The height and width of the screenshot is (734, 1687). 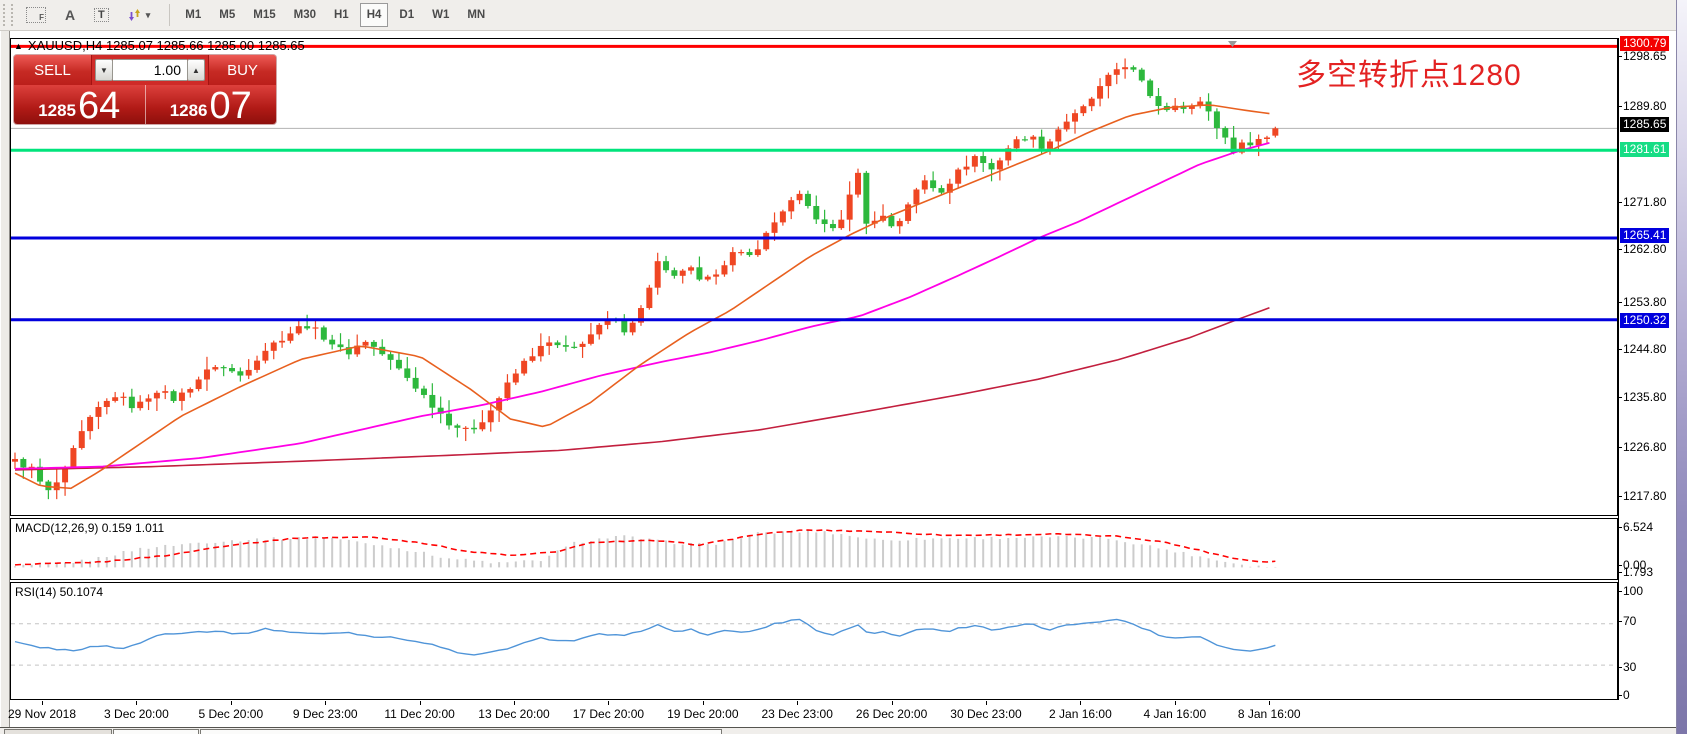 I want to click on timeframe-toolbar: M1 M5 M15 M30 H1 H4 D1 W1 MN, so click(x=335, y=15).